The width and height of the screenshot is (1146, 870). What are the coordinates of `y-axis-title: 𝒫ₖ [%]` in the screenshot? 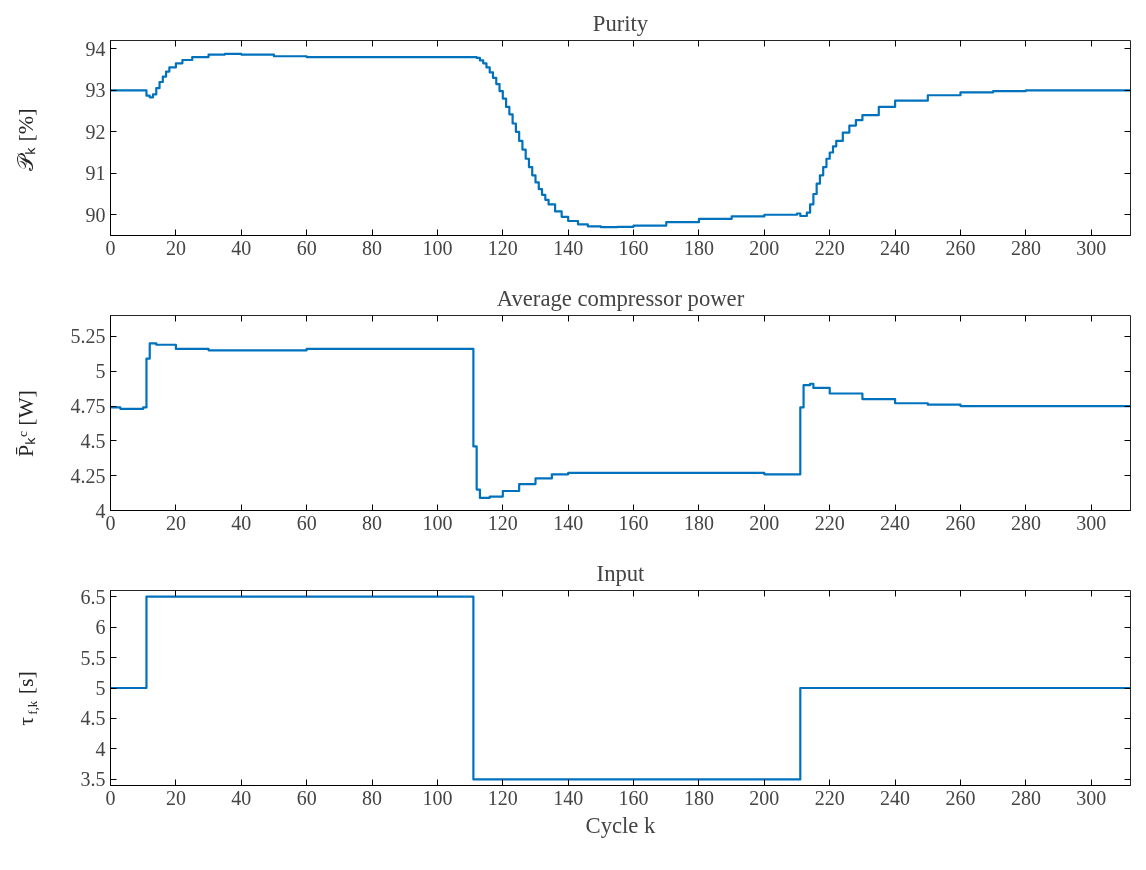 It's located at (25, 139).